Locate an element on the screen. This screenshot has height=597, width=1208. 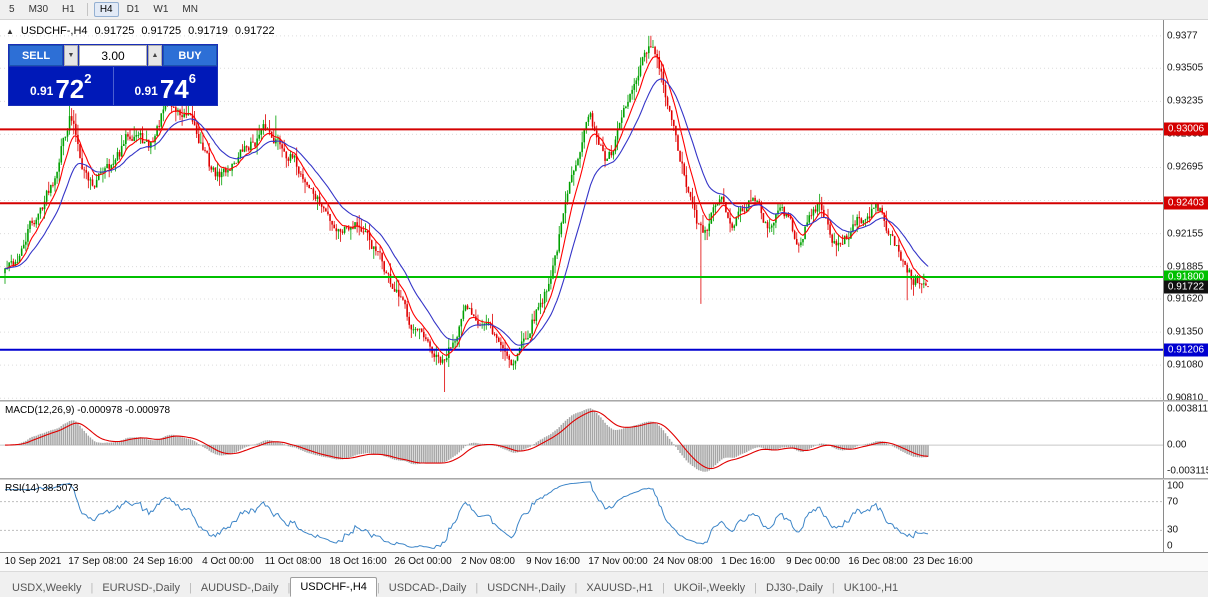
tab-dj30-daily: DJ30-,Daily is located at coordinates (794, 588).